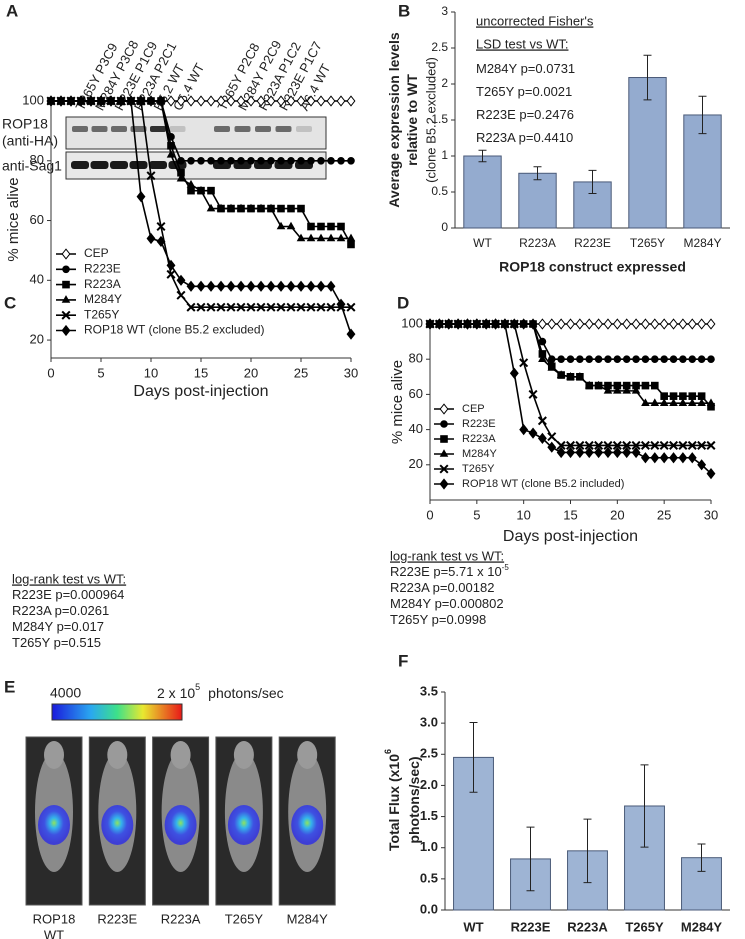  What do you see at coordinates (647, 243) in the screenshot?
I see `x-tick-label: T265Y` at bounding box center [647, 243].